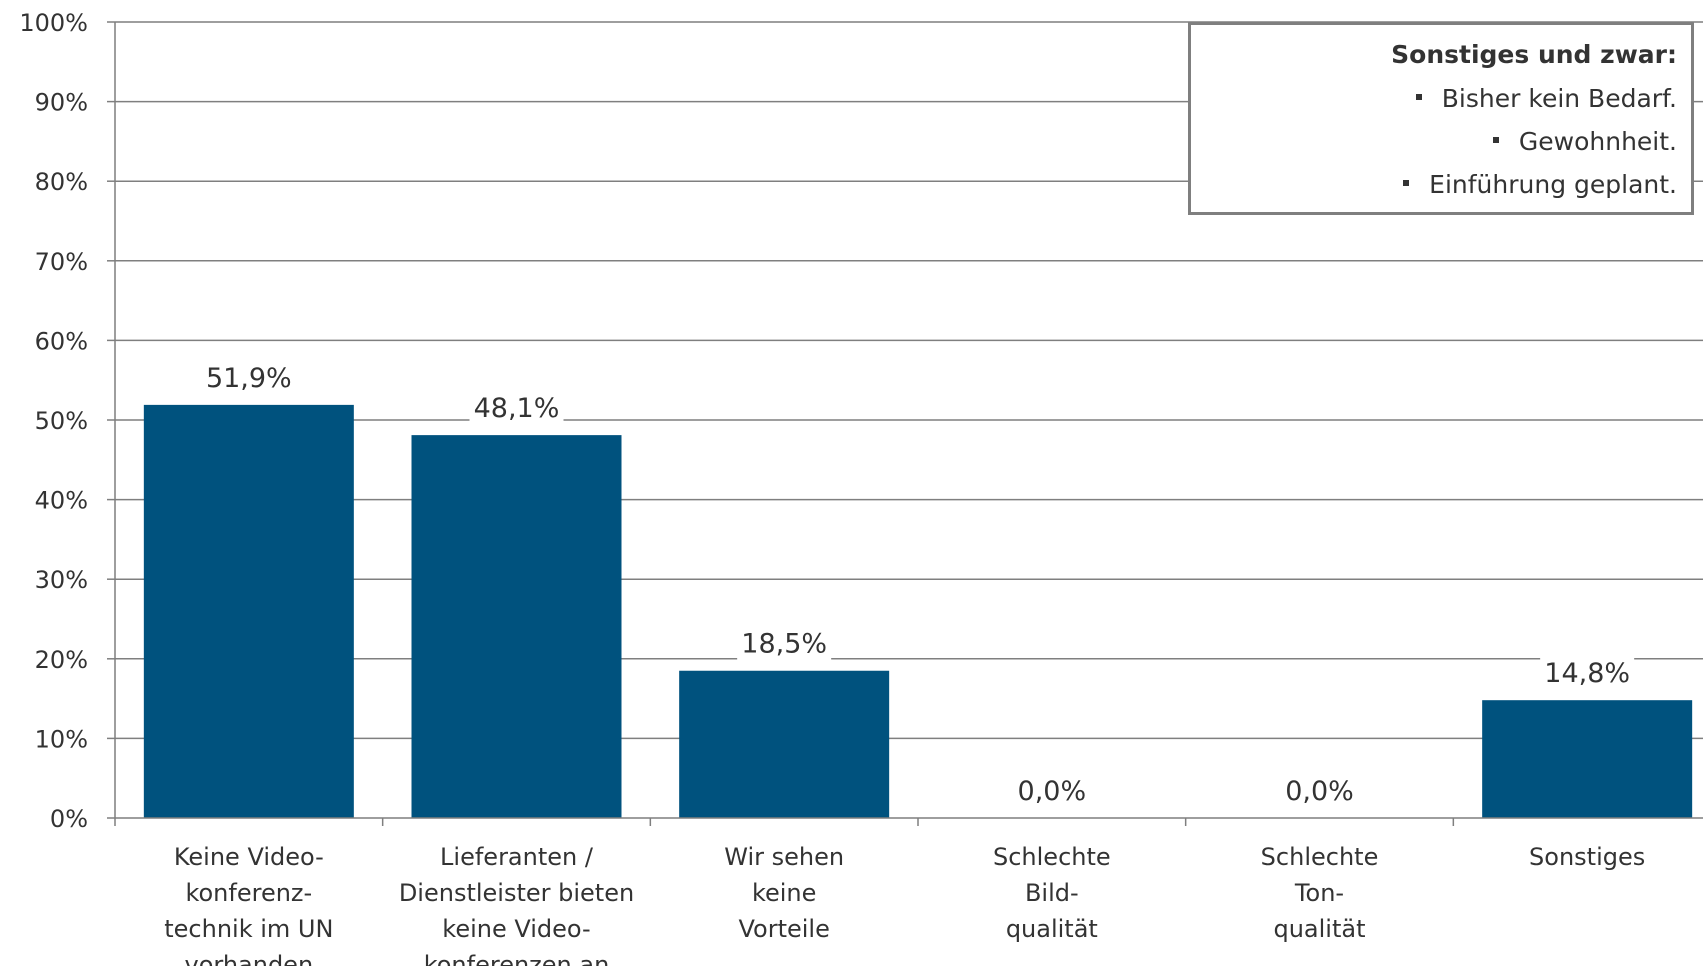 The width and height of the screenshot is (1703, 966). Describe the element at coordinates (1587, 857) in the screenshot. I see `category-label: Sonstiges` at that location.